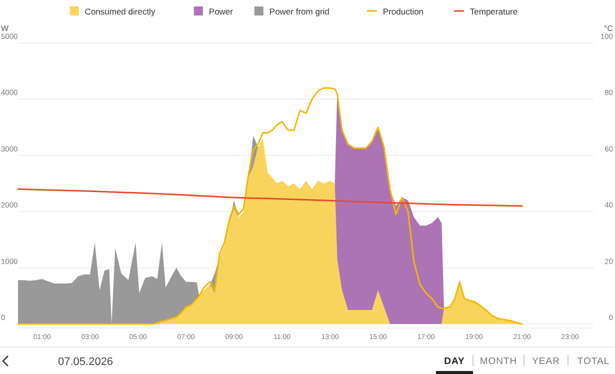 The image size is (615, 374). Describe the element at coordinates (120, 11) in the screenshot. I see `legend-label: Consumed directly` at that location.